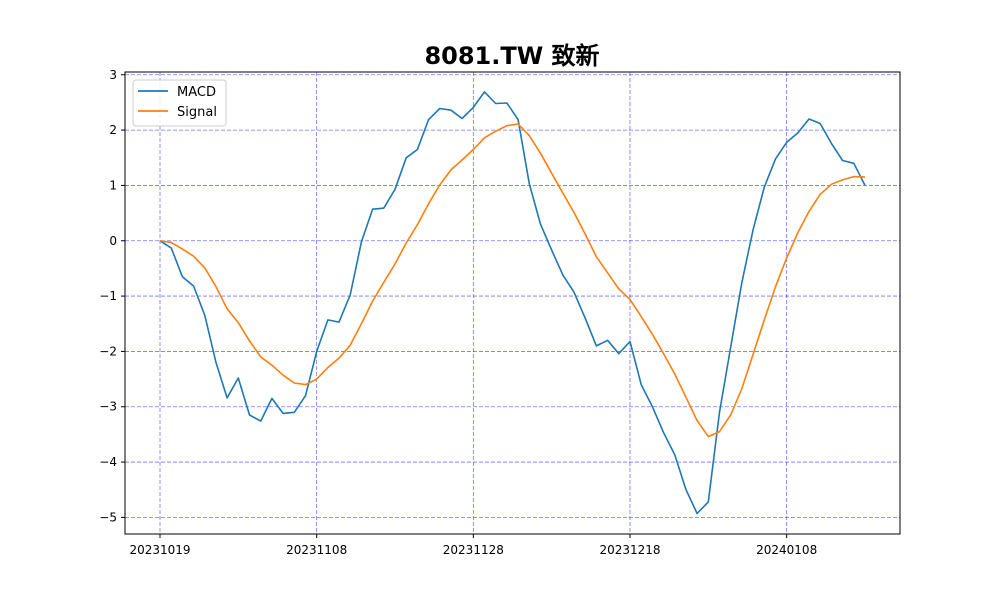 The width and height of the screenshot is (1000, 600). What do you see at coordinates (786, 550) in the screenshot?
I see `x-tick-label: 20240108` at bounding box center [786, 550].